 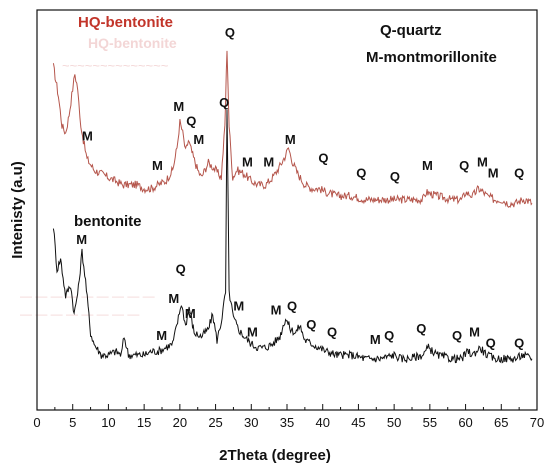 What do you see at coordinates (108, 221) in the screenshot?
I see `series-name-bentonite: bentonite` at bounding box center [108, 221].